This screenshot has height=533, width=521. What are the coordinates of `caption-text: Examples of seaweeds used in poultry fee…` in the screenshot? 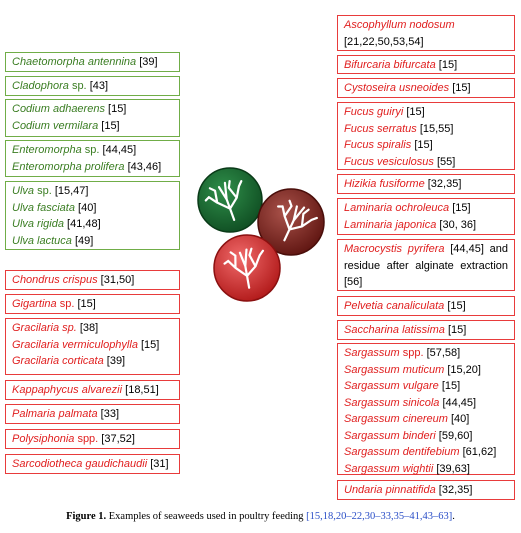 It's located at (206, 516).